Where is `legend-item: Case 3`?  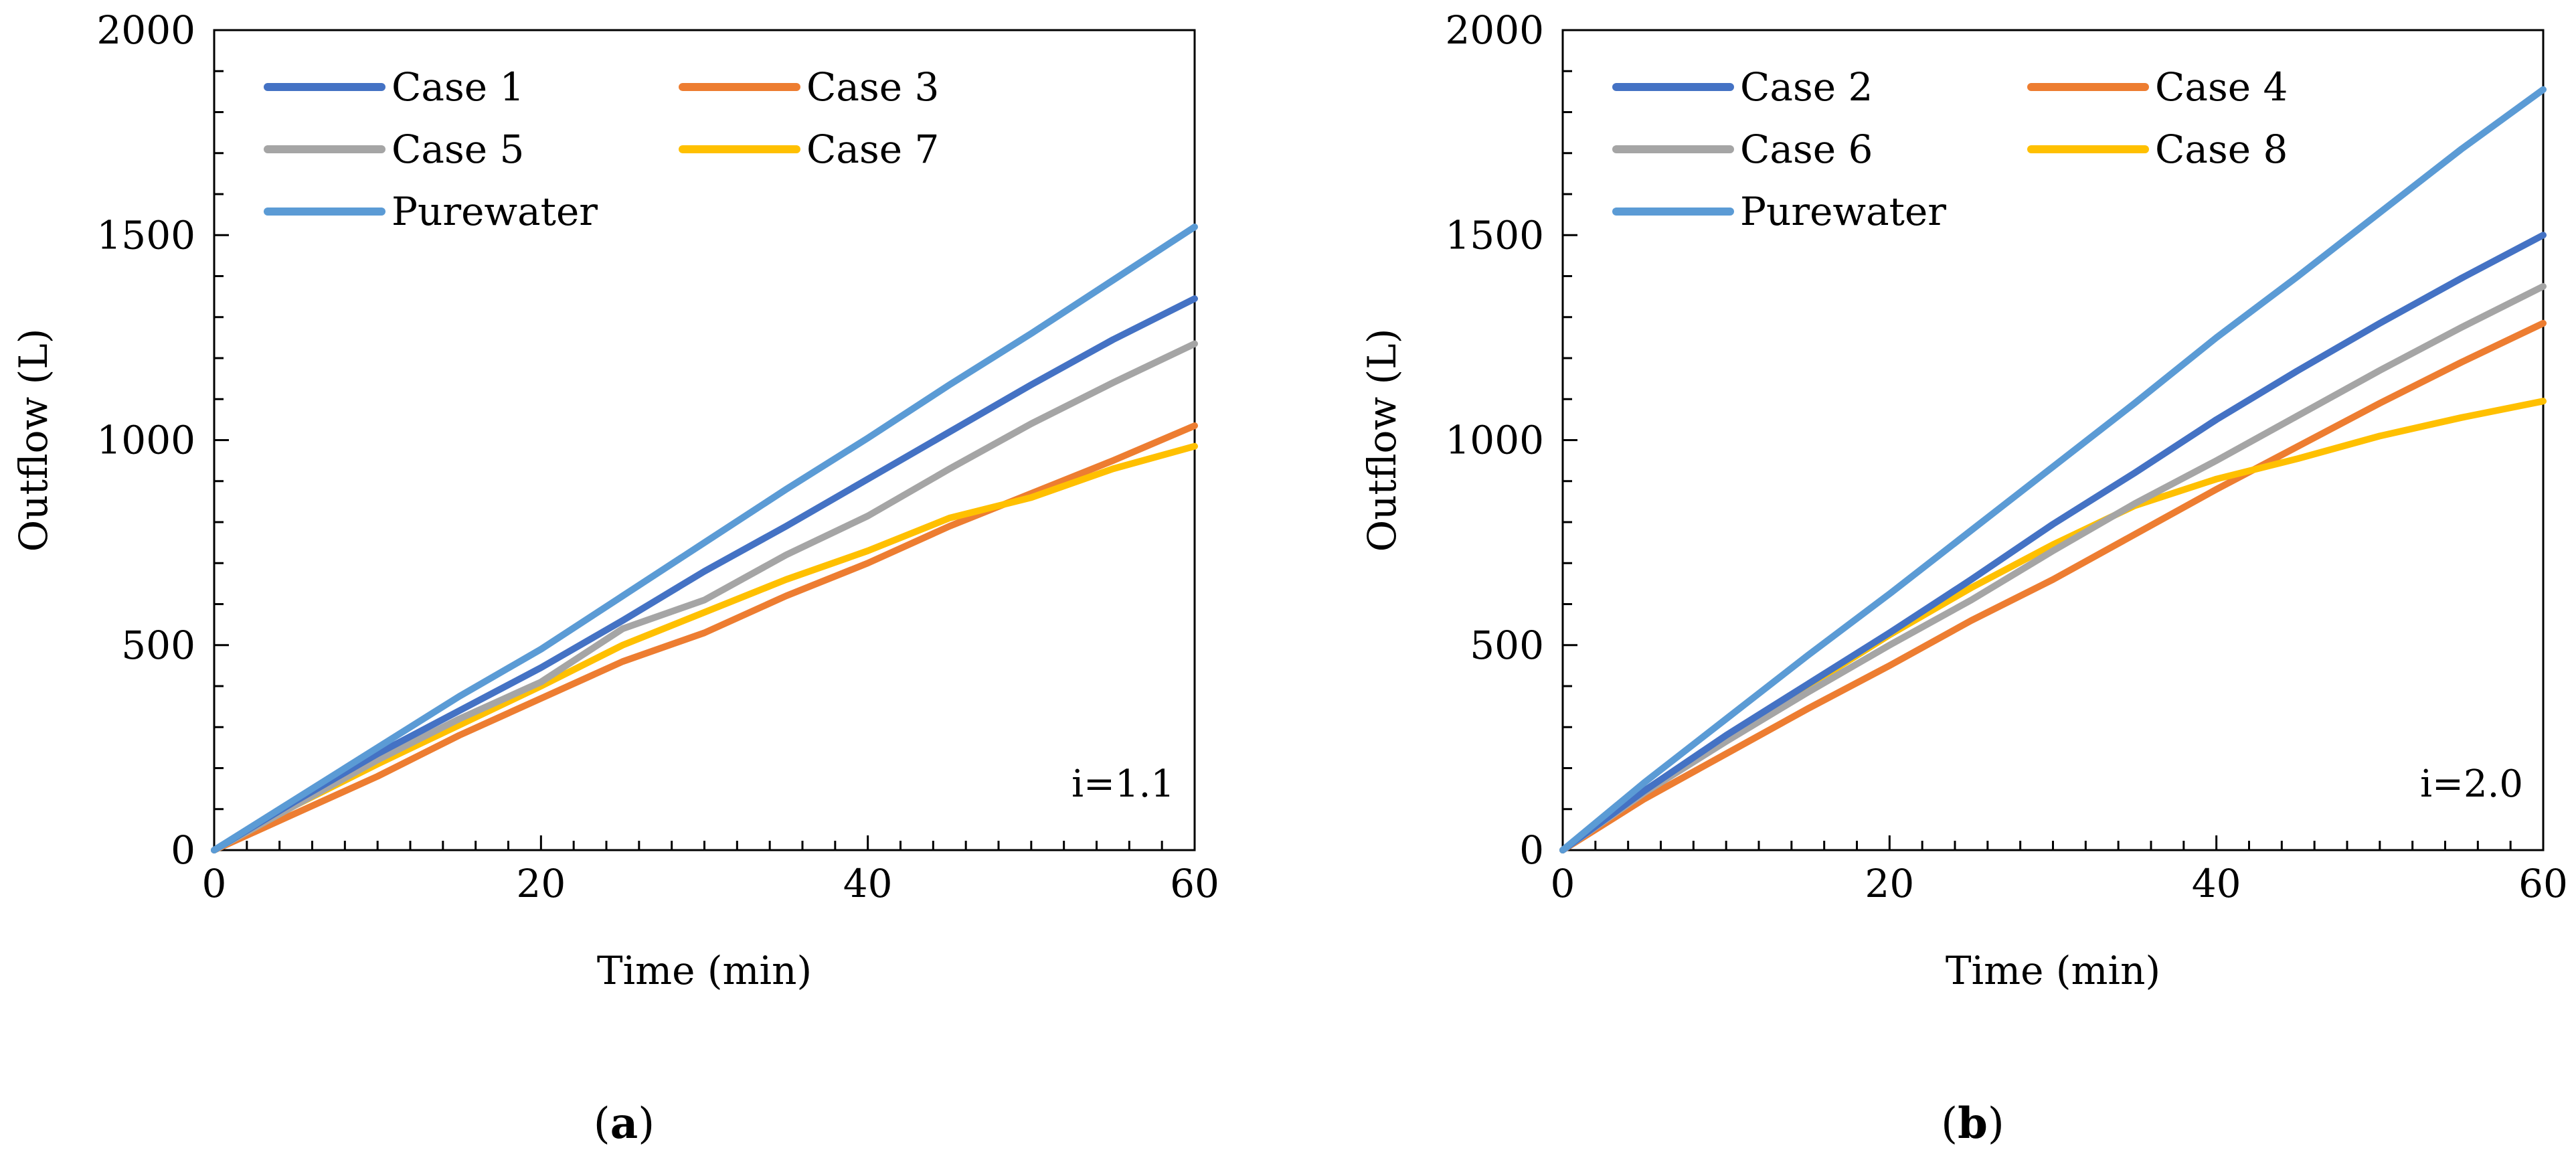 legend-item: Case 3 is located at coordinates (809, 87).